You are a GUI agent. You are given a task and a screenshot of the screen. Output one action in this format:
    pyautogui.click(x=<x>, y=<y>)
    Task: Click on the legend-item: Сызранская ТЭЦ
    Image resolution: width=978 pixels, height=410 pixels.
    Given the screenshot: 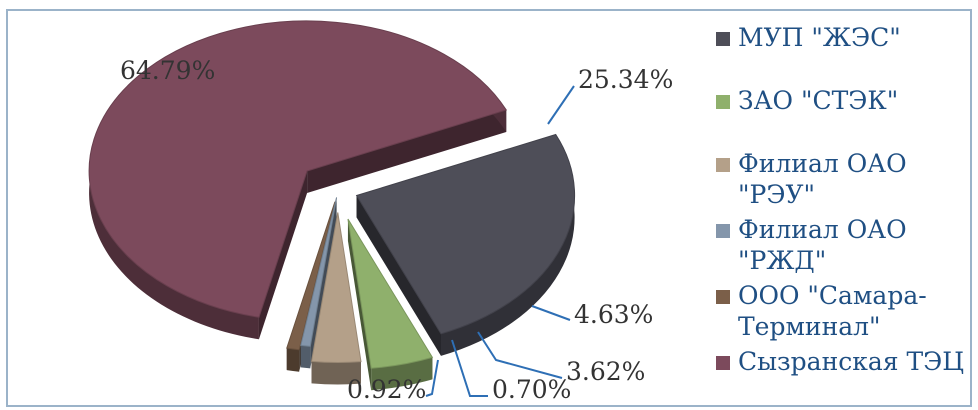 What is the action you would take?
    pyautogui.click(x=843, y=361)
    